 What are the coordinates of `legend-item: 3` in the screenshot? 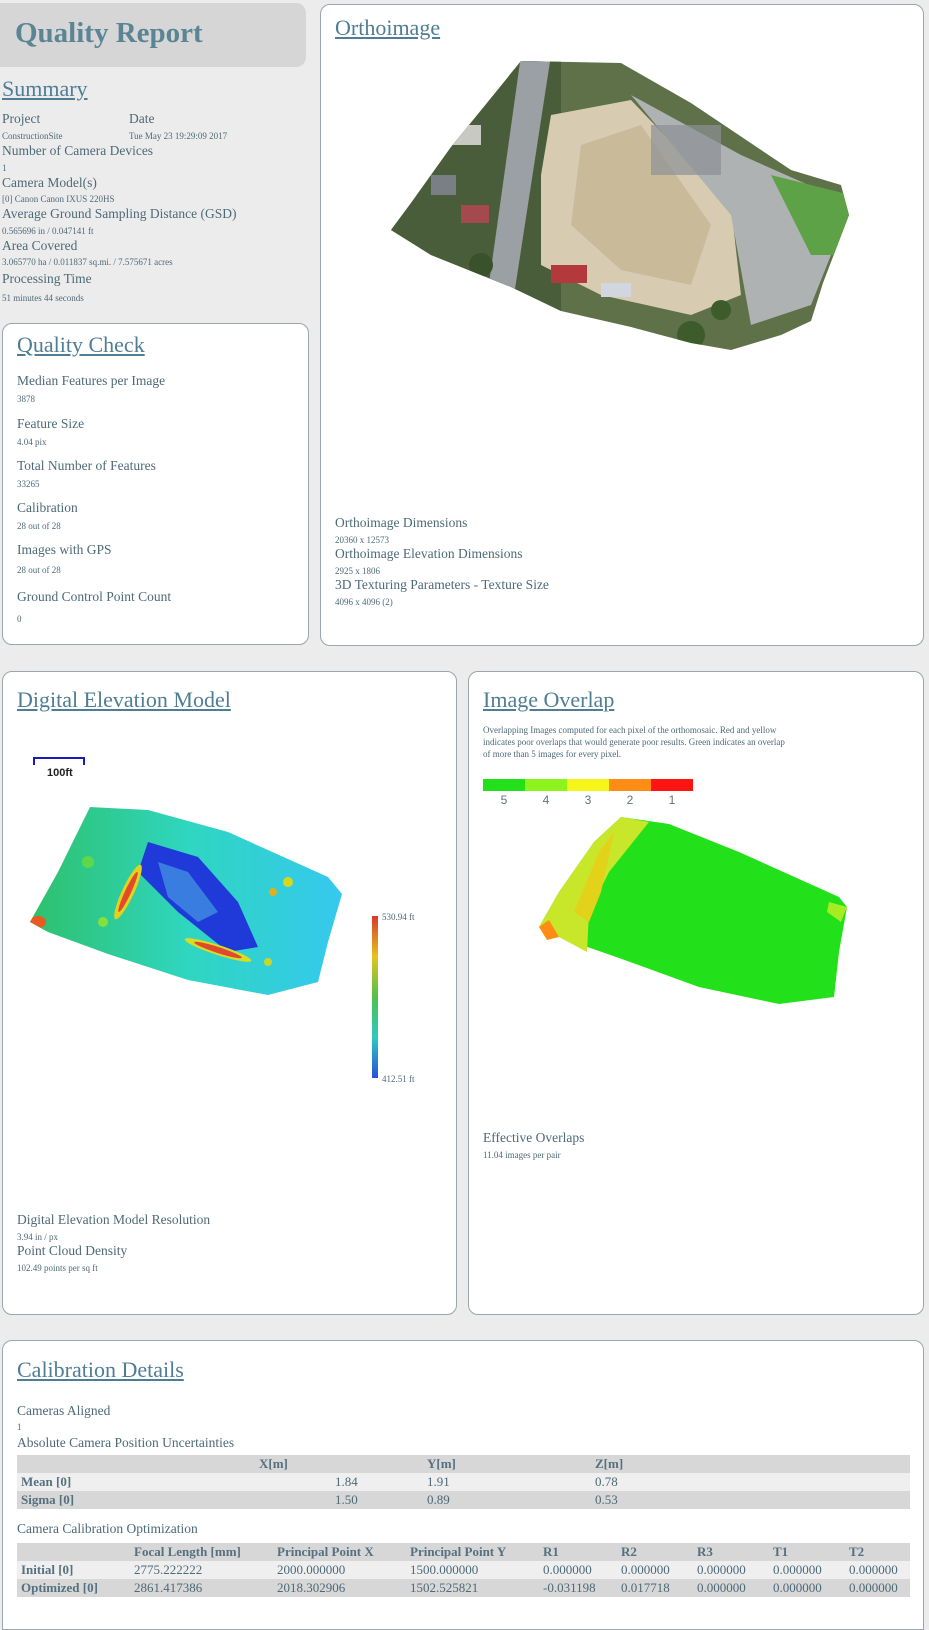 It's located at (588, 793).